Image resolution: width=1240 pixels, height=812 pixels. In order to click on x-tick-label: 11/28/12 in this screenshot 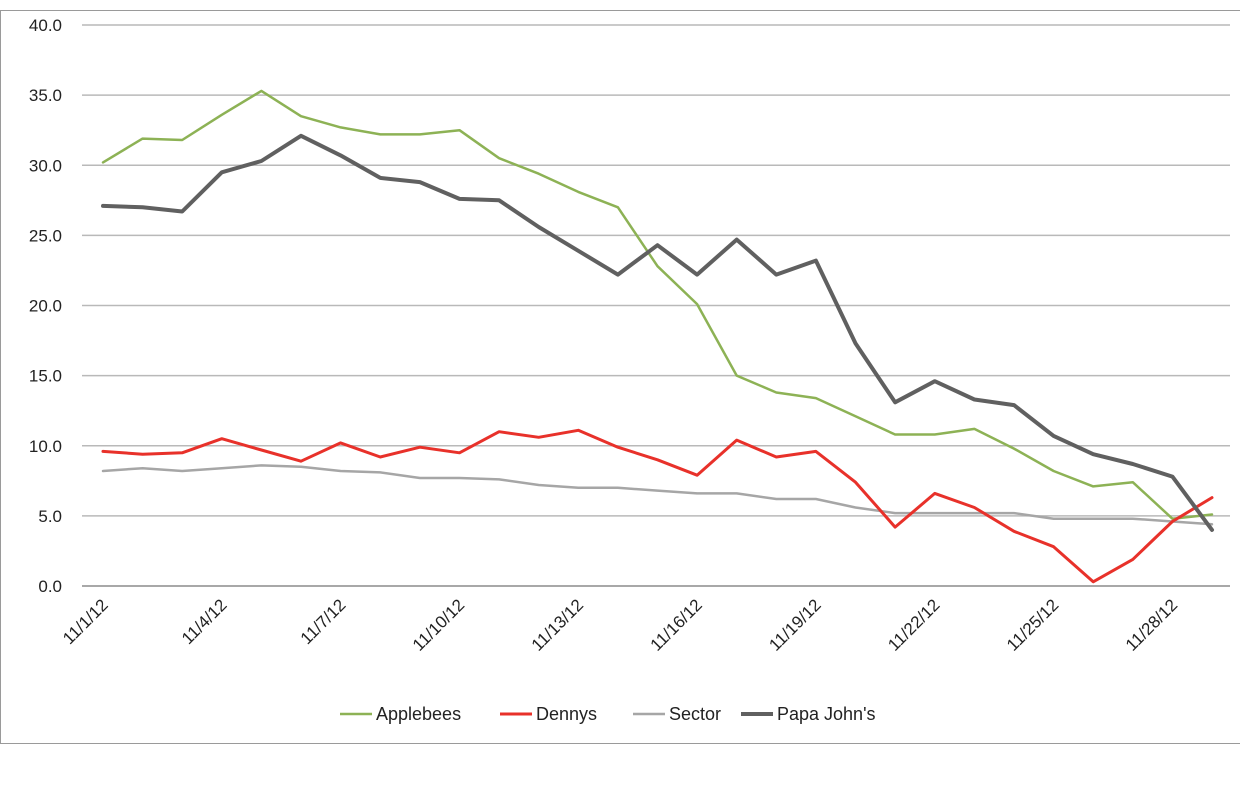, I will do `click(1151, 624)`.